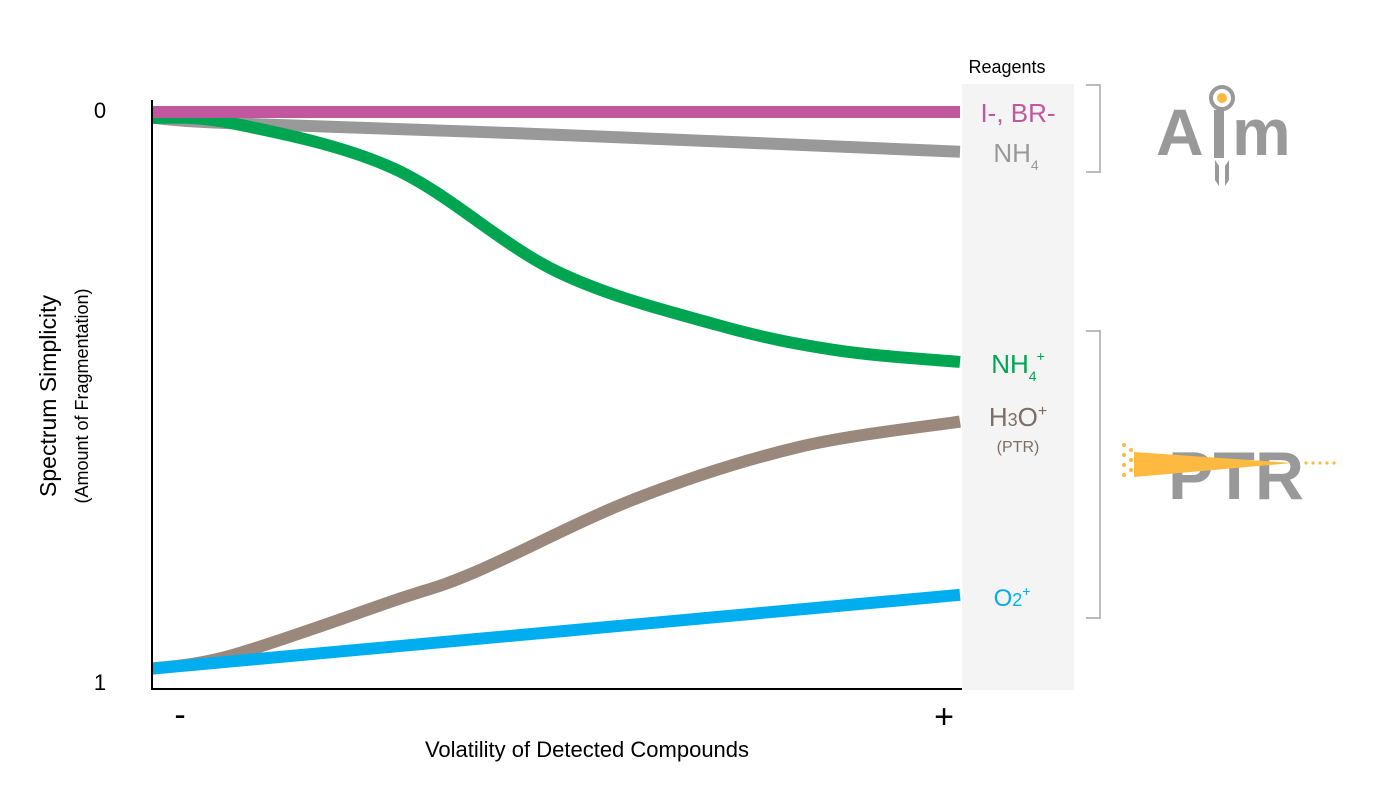 This screenshot has height=804, width=1400. I want to click on label-h3o-plus: H3O+, so click(1018, 417).